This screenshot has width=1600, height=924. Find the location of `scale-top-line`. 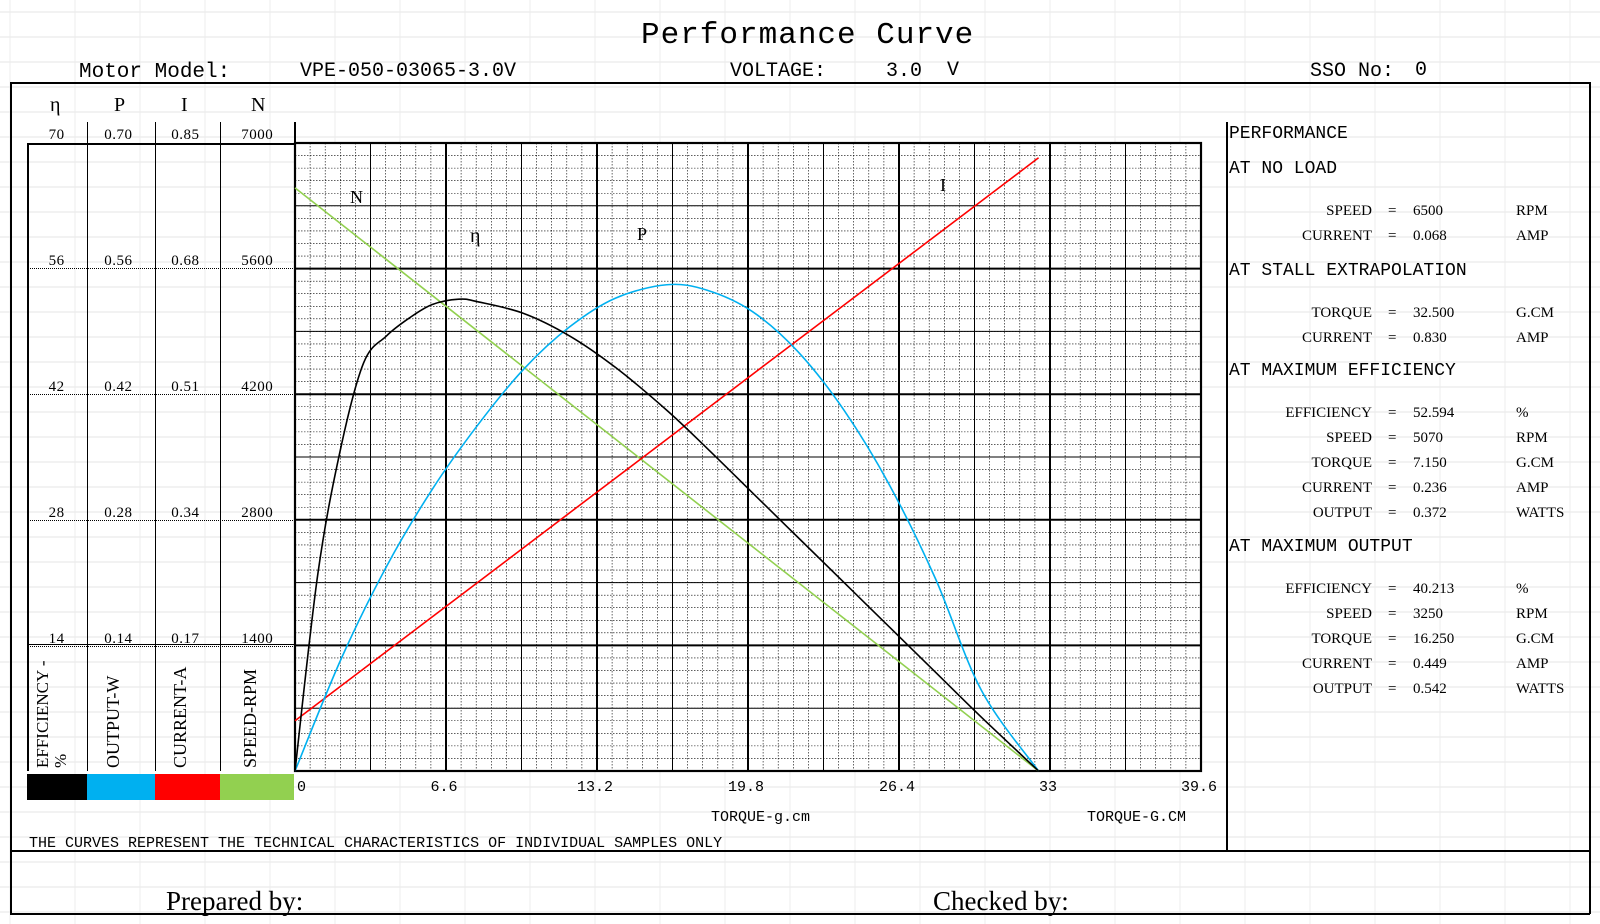

scale-top-line is located at coordinates (161, 144).